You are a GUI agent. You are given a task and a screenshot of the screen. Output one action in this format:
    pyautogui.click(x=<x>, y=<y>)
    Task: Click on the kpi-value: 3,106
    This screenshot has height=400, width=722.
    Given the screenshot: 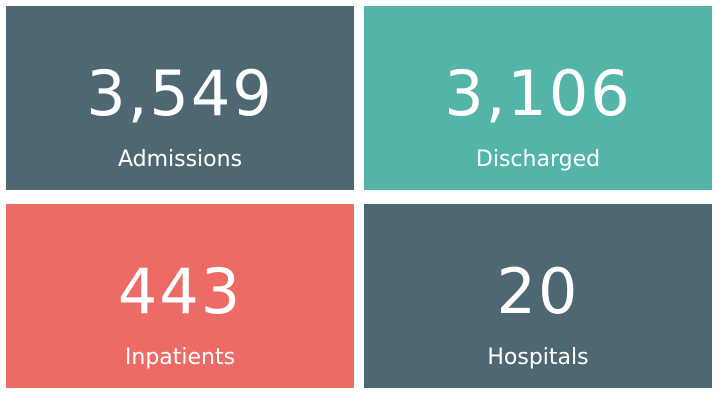 What is the action you would take?
    pyautogui.click(x=538, y=93)
    